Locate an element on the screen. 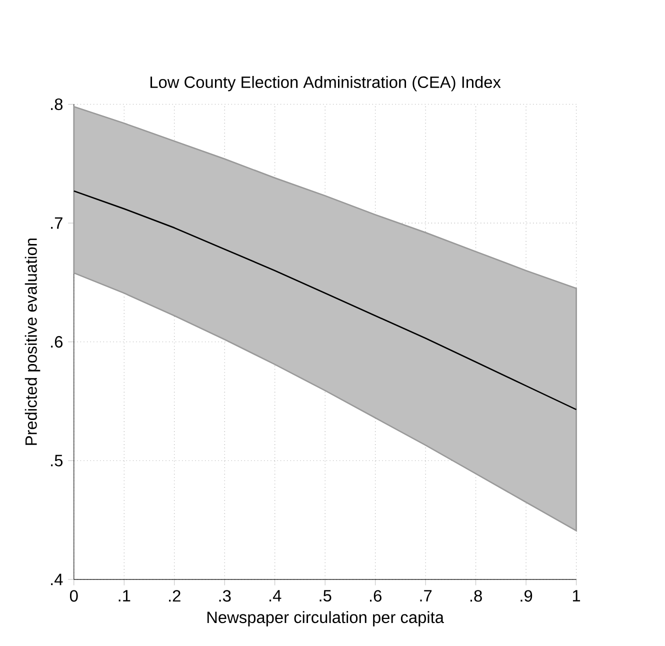 This screenshot has height=646, width=665. x-tick-label: .9 is located at coordinates (526, 596).